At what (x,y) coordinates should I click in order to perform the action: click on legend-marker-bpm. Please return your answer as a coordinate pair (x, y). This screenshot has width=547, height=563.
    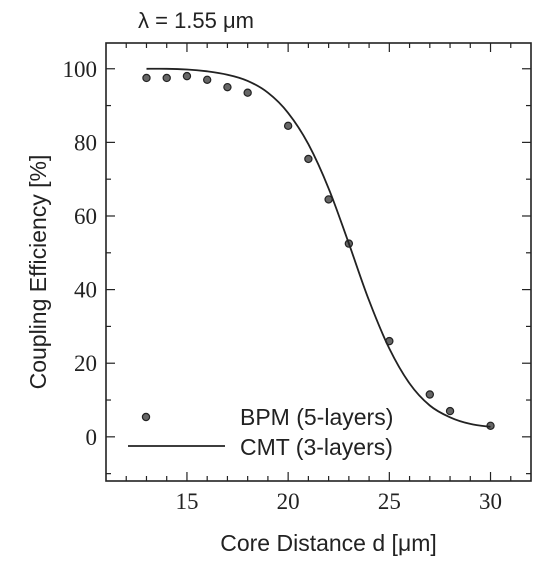
    Looking at the image, I should click on (146, 417).